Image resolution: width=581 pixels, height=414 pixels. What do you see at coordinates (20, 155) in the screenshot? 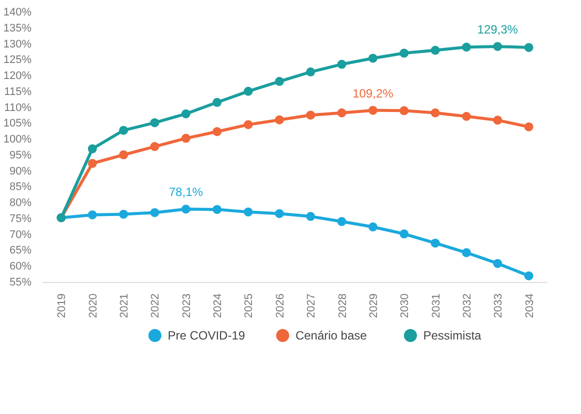
I see `y-tick-label: 95%` at bounding box center [20, 155].